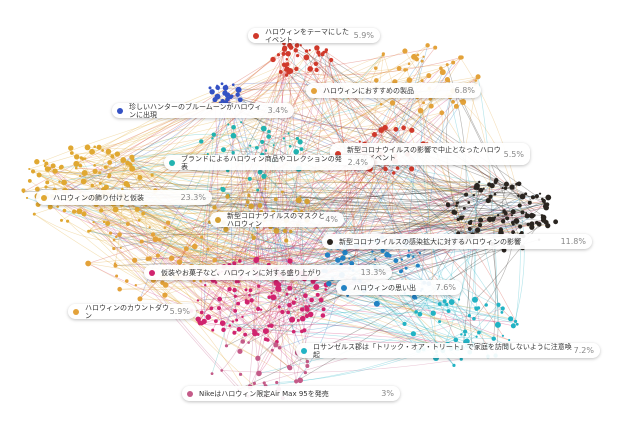 The image size is (640, 430). Describe the element at coordinates (132, 312) in the screenshot. I see `topic-label: ハロウィンのカウントダウン 5.9%` at that location.